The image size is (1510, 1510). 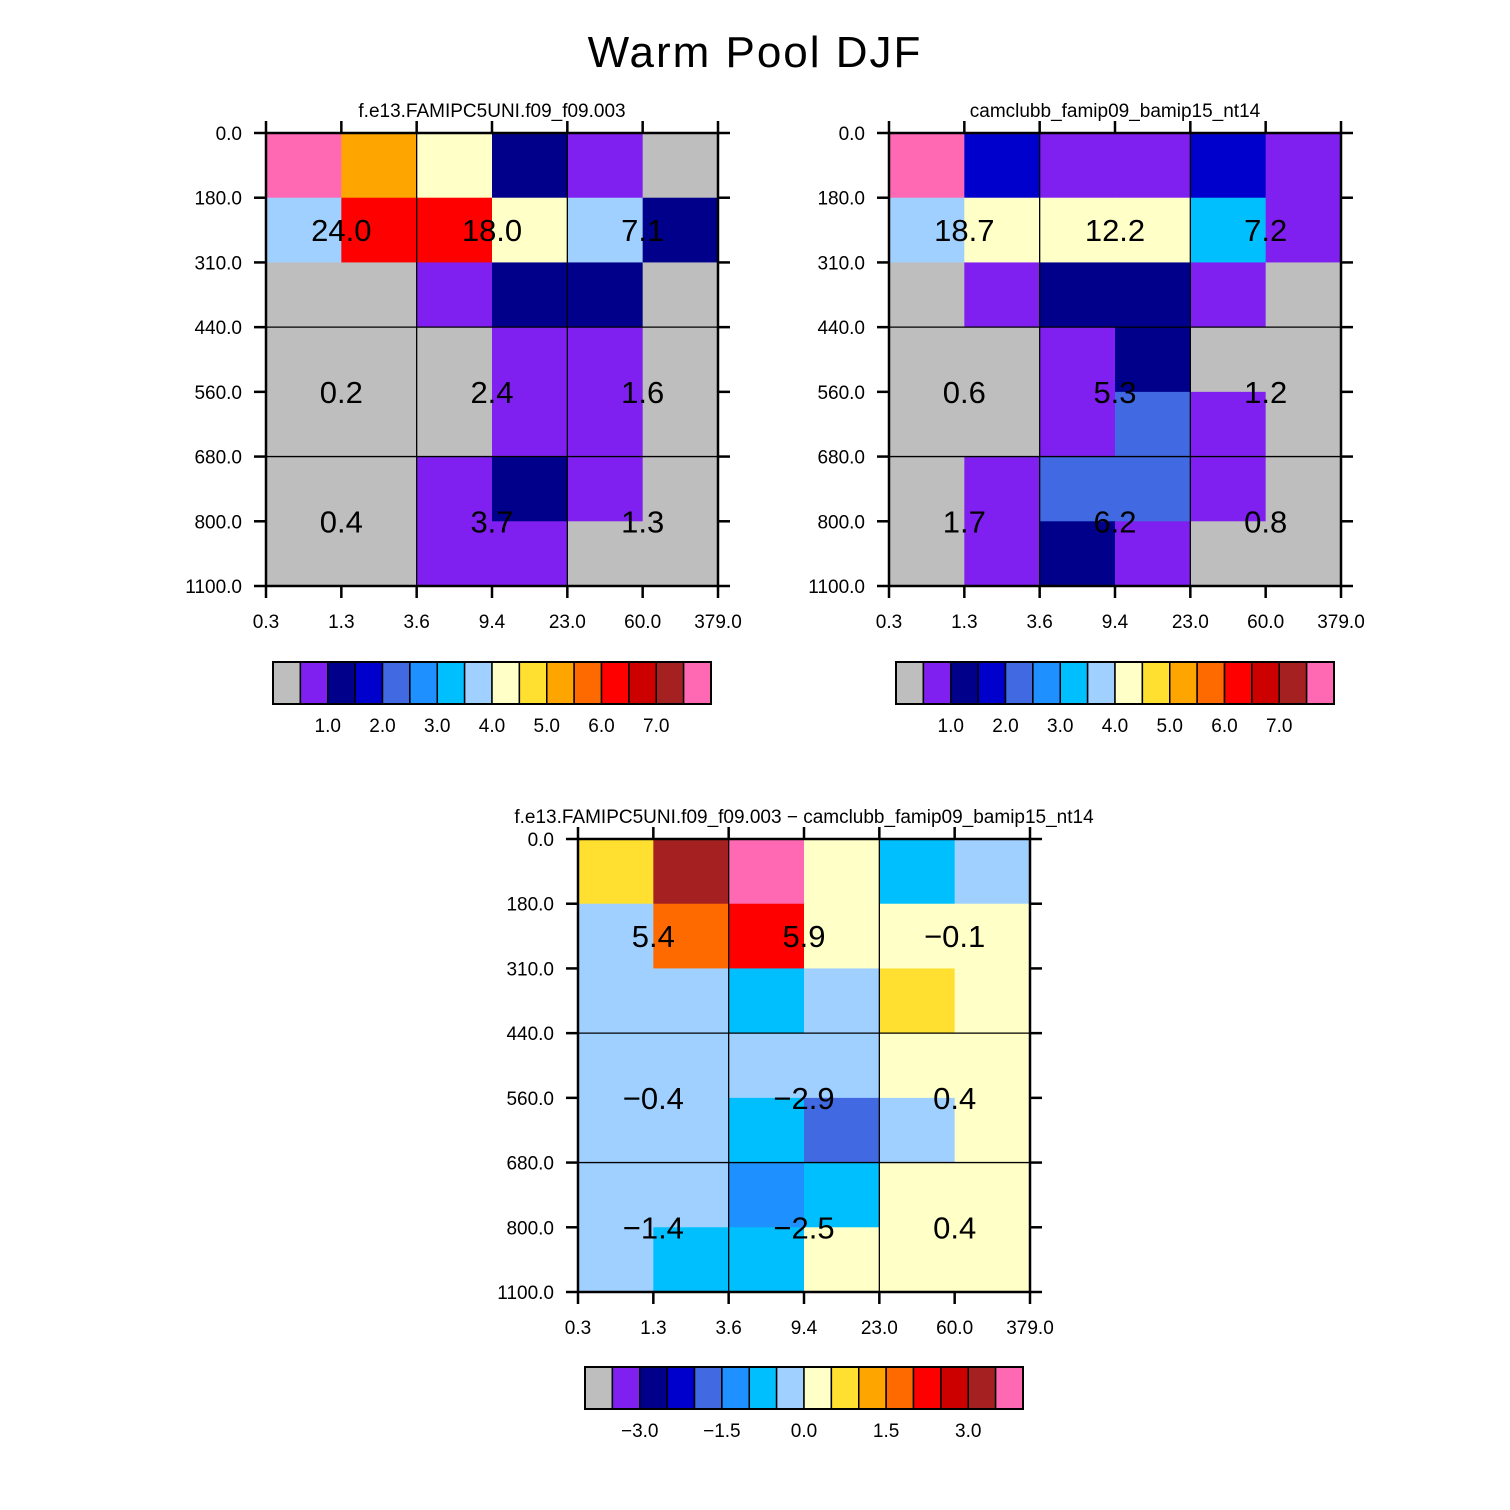 I want to click on panel-title: camclubb_famip09_bamip15_nt14, so click(x=1115, y=111).